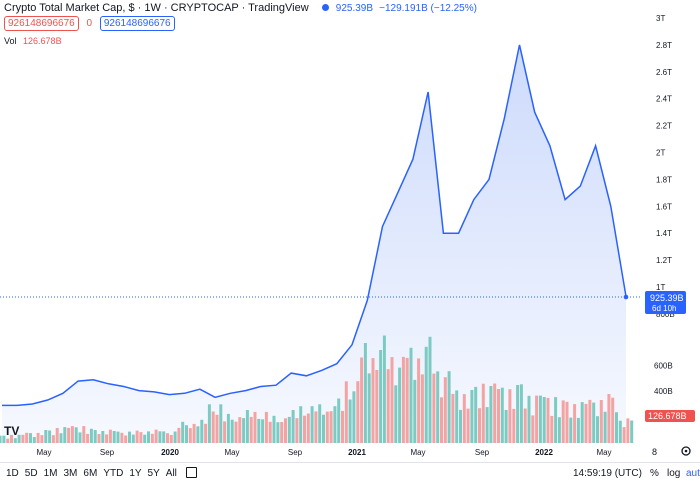  I want to click on percent-toggle: %, so click(654, 473).